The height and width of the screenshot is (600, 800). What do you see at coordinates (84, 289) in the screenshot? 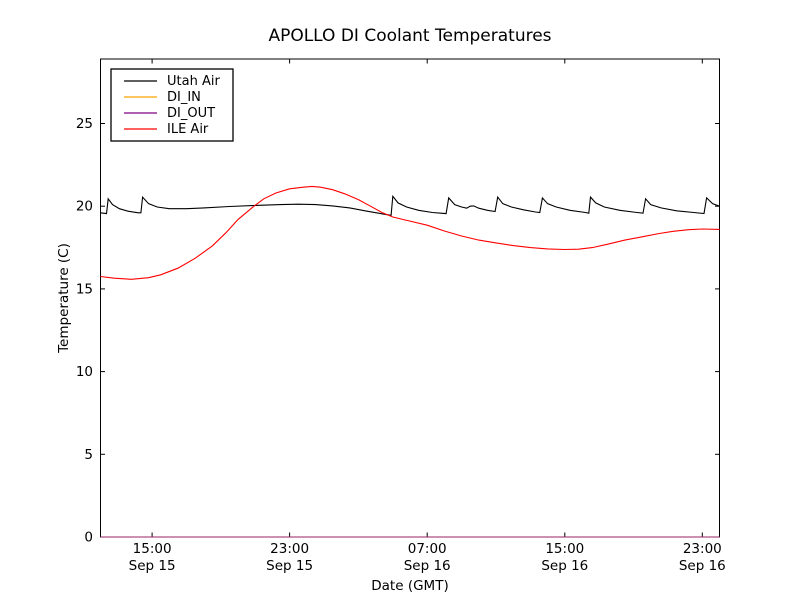
I see `y-tick-label: 15` at bounding box center [84, 289].